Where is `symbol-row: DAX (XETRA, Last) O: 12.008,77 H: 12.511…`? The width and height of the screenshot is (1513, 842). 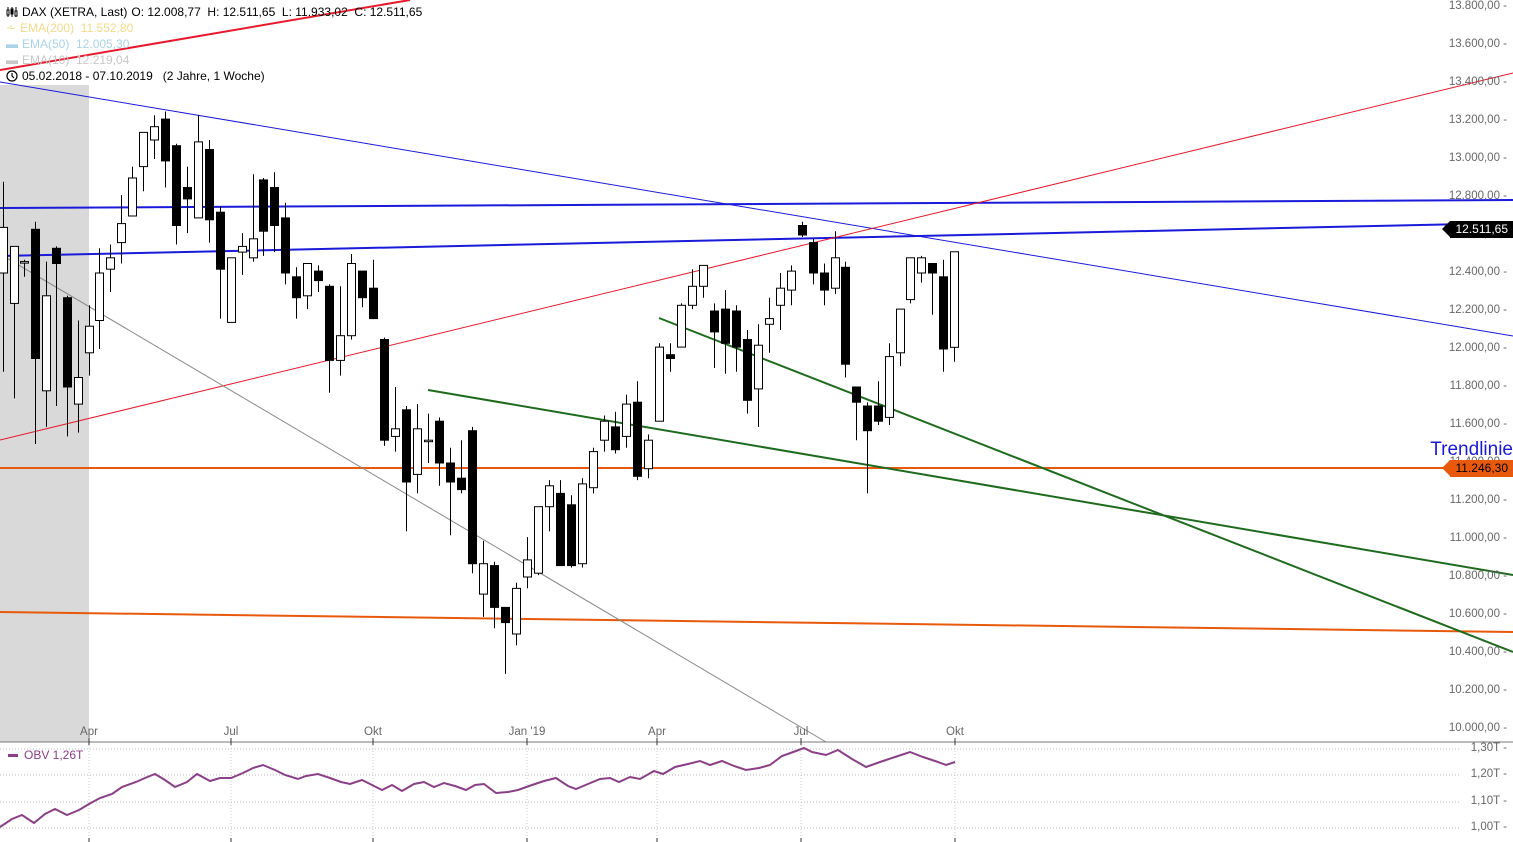 symbol-row: DAX (XETRA, Last) O: 12.008,77 H: 12.511… is located at coordinates (214, 12).